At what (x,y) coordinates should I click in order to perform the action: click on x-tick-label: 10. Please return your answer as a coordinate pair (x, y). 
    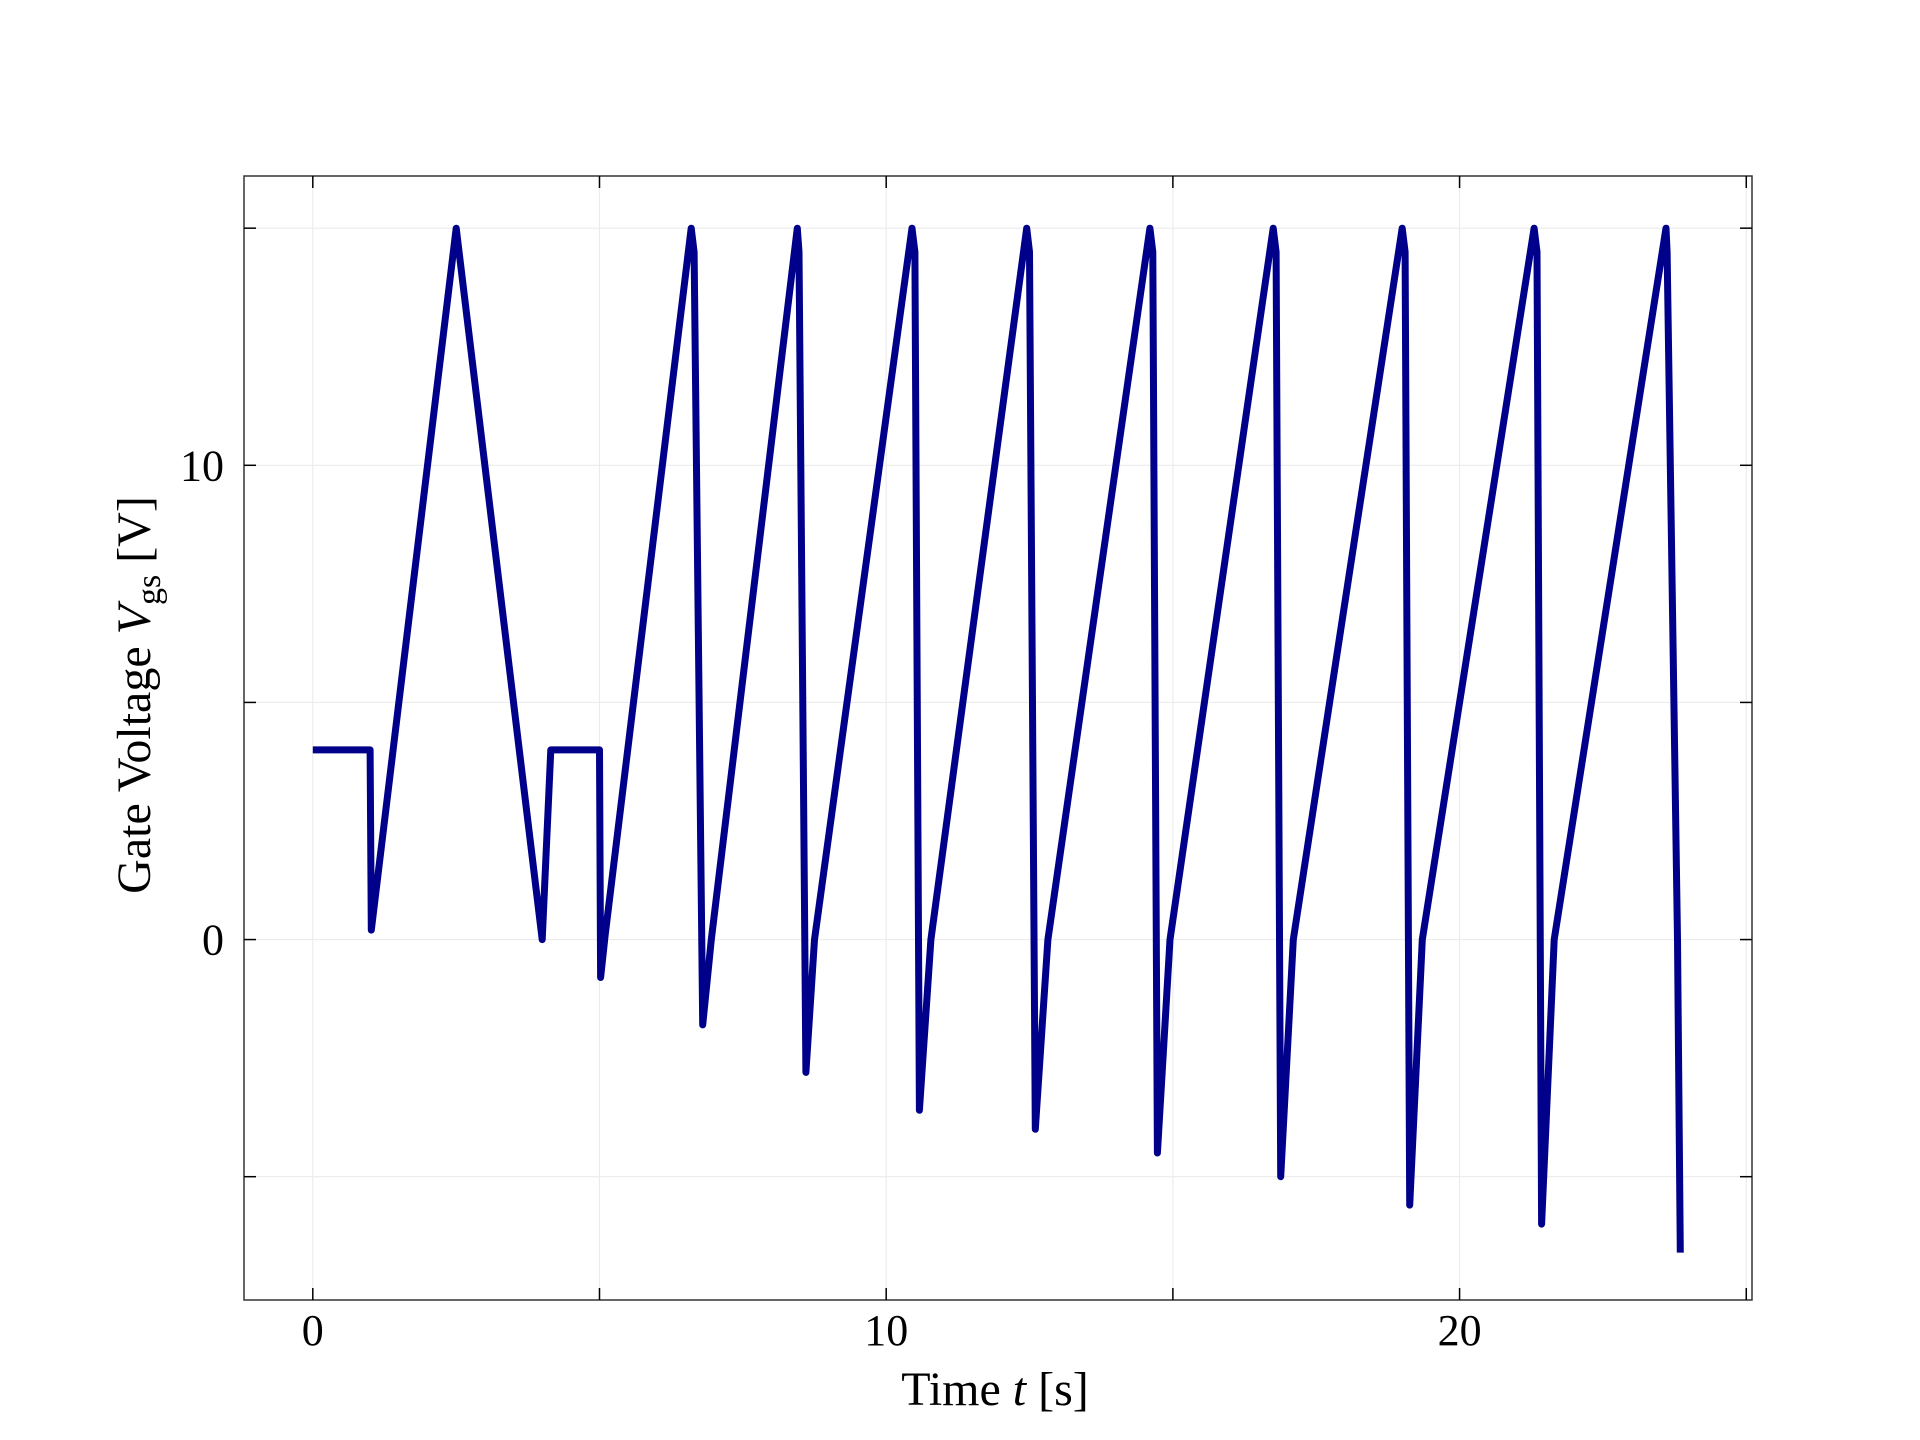
    Looking at the image, I should click on (886, 1330).